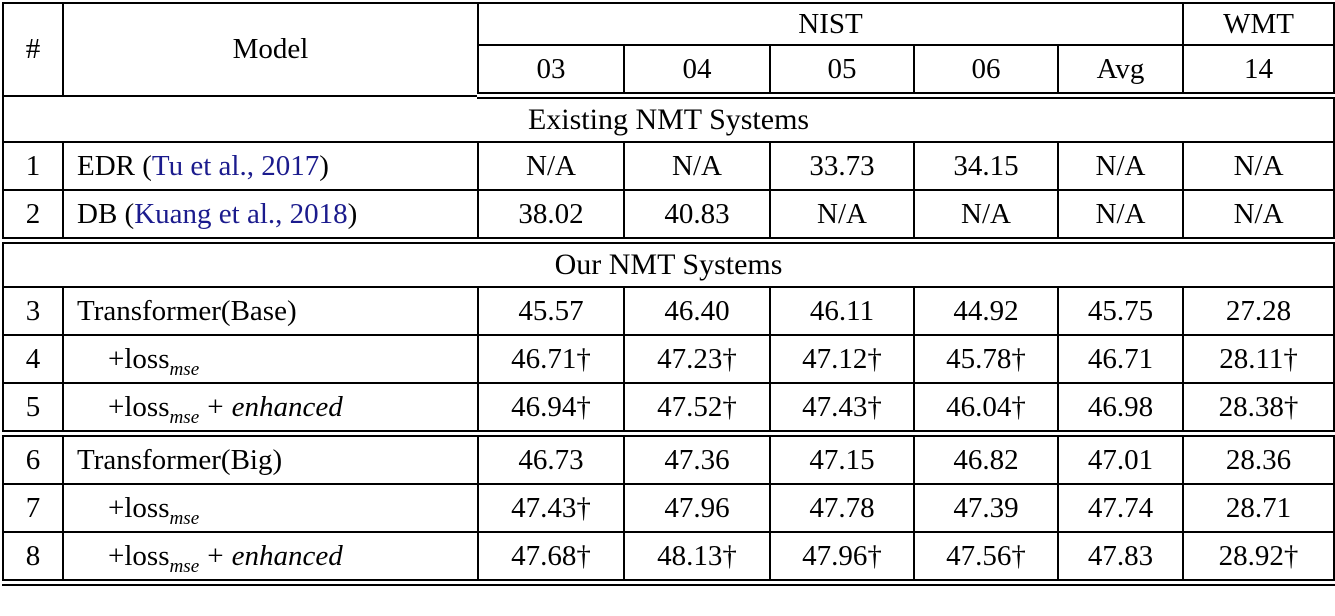 The height and width of the screenshot is (616, 1335). Describe the element at coordinates (33, 458) in the screenshot. I see `row-number: 6` at that location.